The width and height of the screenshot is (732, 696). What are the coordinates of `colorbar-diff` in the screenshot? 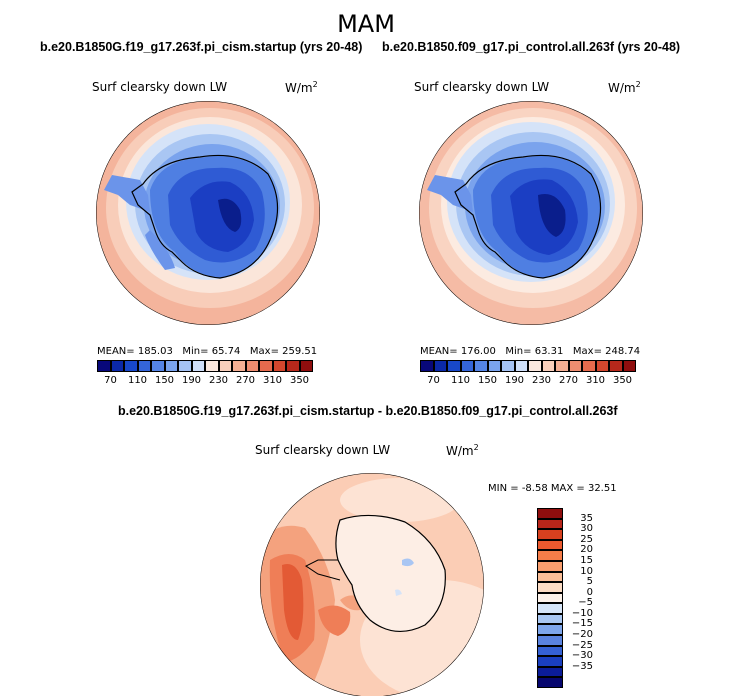 It's located at (550, 598).